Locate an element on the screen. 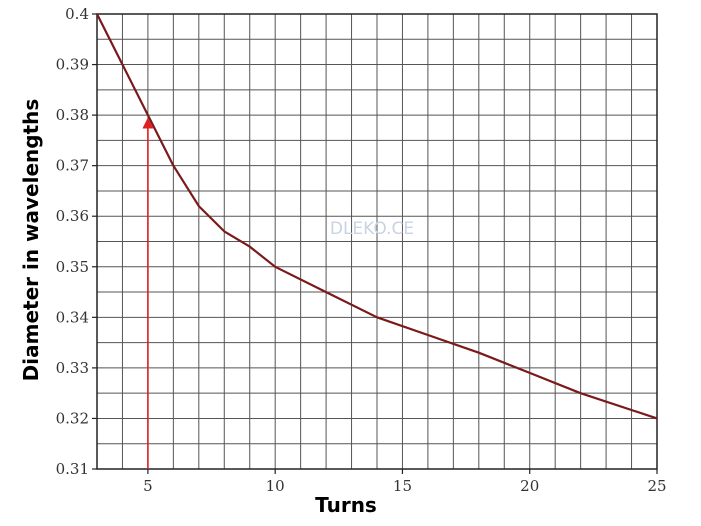 The width and height of the screenshot is (701, 526). y-tick-label: 0.35 is located at coordinates (72, 267).